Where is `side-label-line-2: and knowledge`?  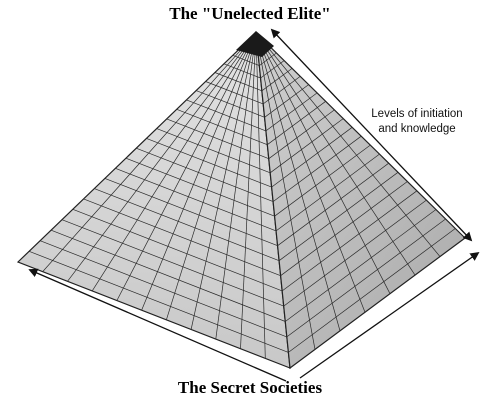
side-label-line-2: and knowledge is located at coordinates (417, 129).